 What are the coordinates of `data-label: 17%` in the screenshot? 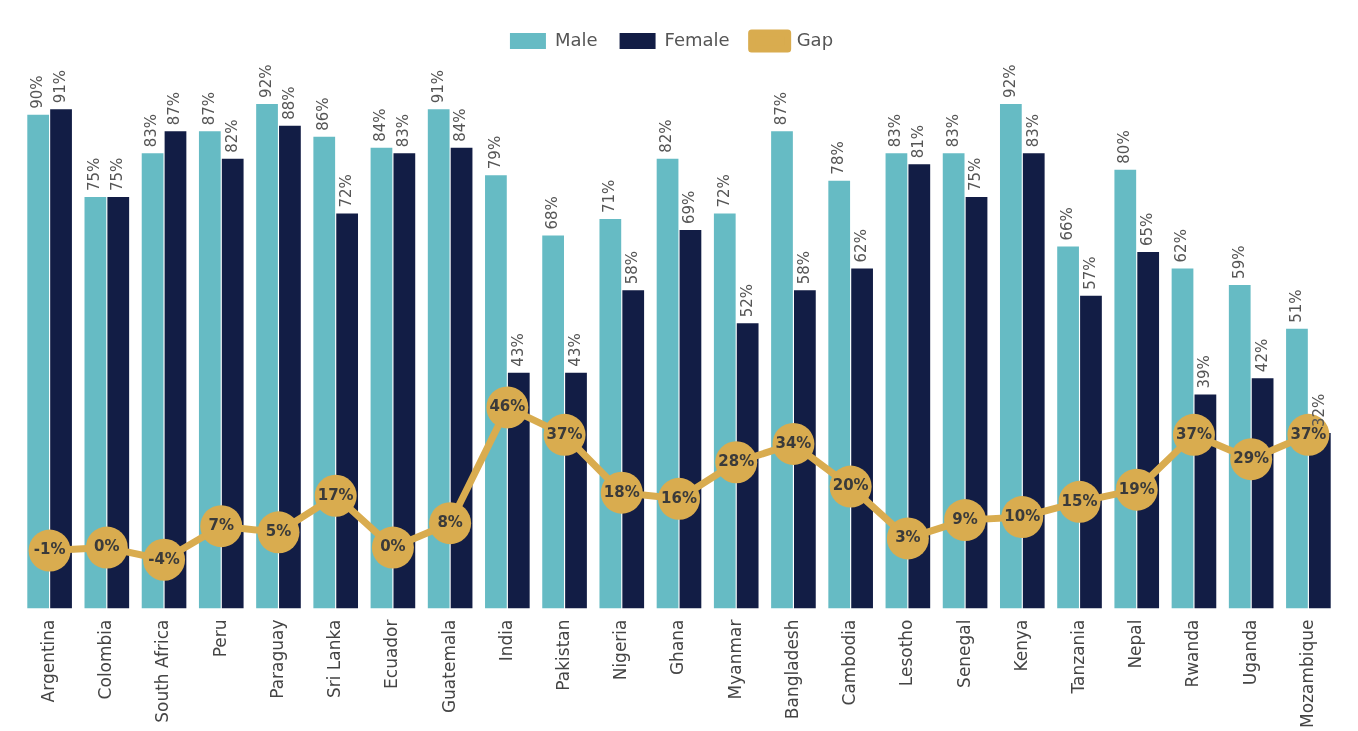 It's located at (335, 494).